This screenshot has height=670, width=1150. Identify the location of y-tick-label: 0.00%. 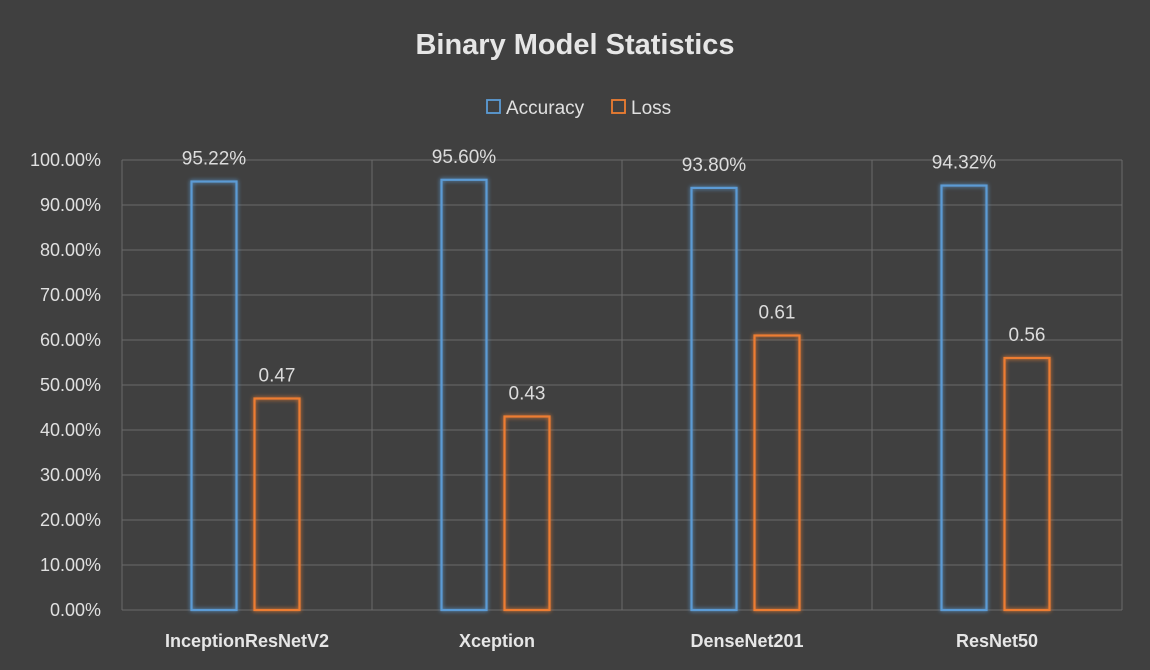
(75, 610).